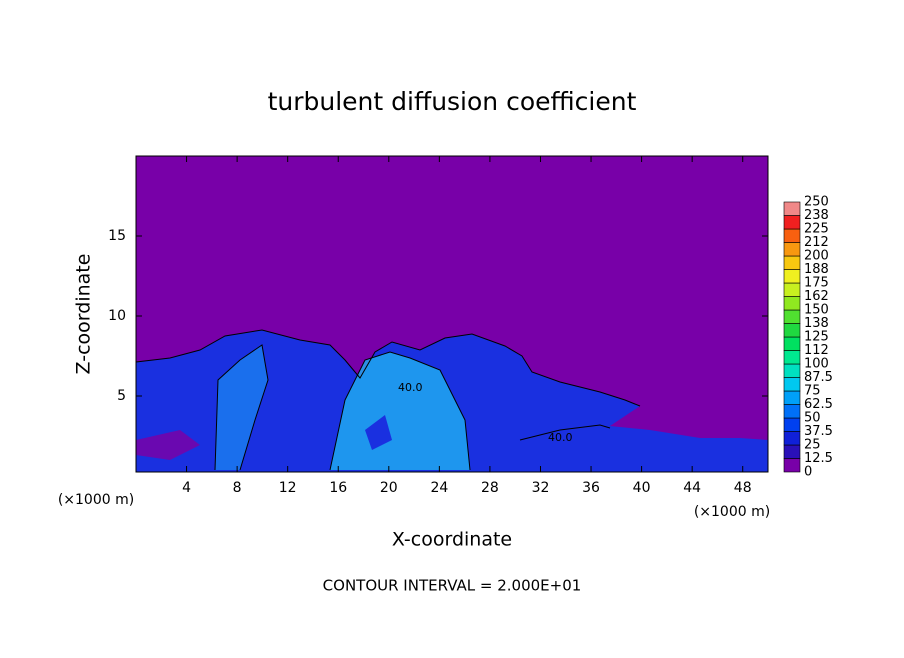 The width and height of the screenshot is (904, 658). Describe the element at coordinates (812, 391) in the screenshot. I see `colorbar-label: 75` at that location.